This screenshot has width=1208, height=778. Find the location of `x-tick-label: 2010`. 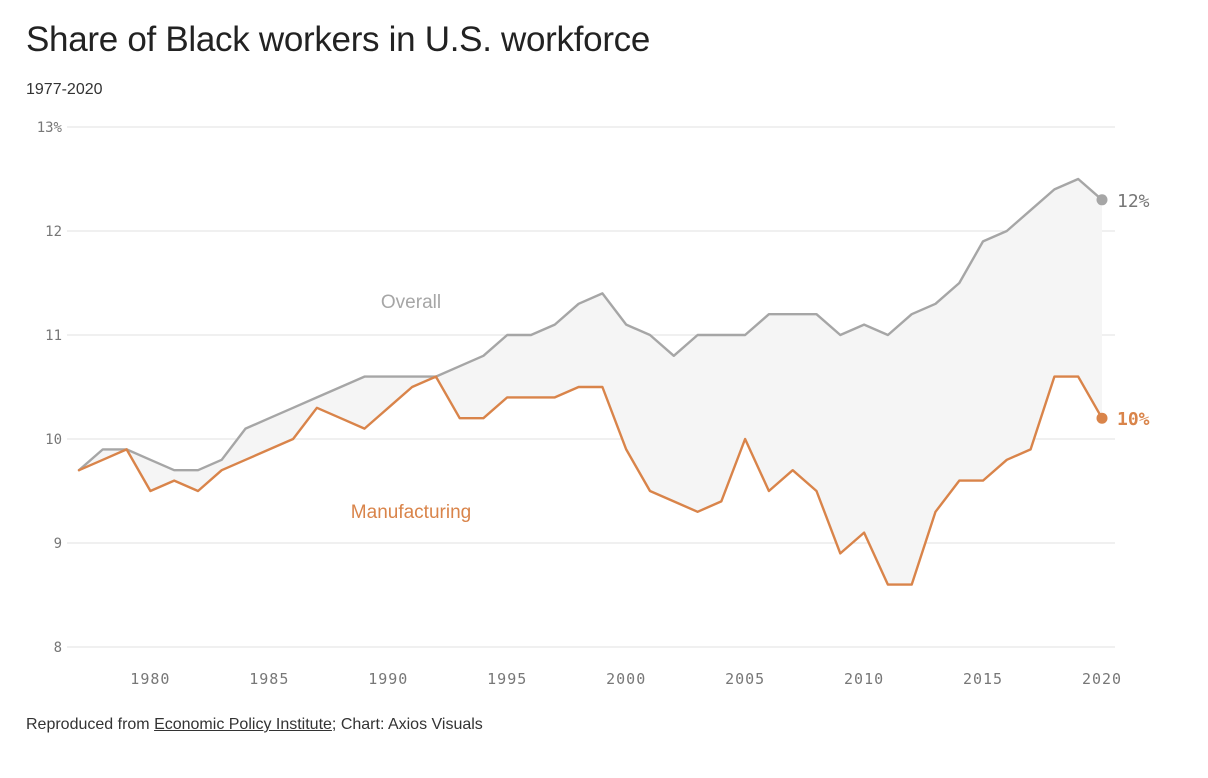

x-tick-label: 2010 is located at coordinates (864, 679).